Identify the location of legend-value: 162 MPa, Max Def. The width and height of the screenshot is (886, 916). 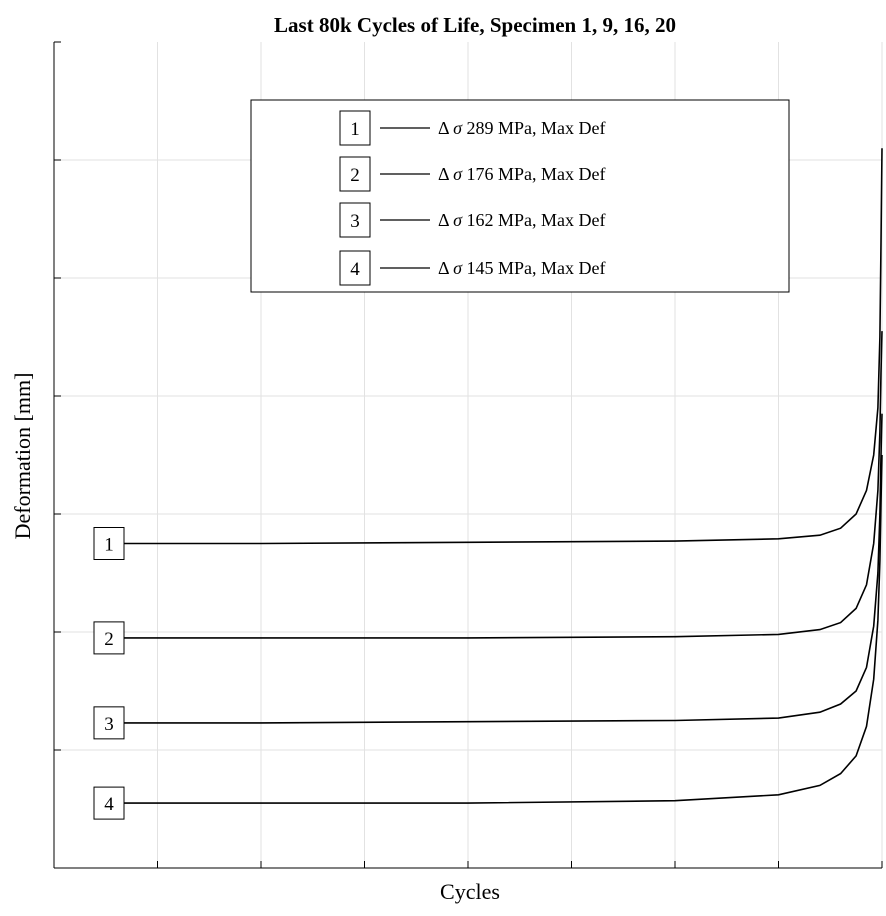
(533, 220).